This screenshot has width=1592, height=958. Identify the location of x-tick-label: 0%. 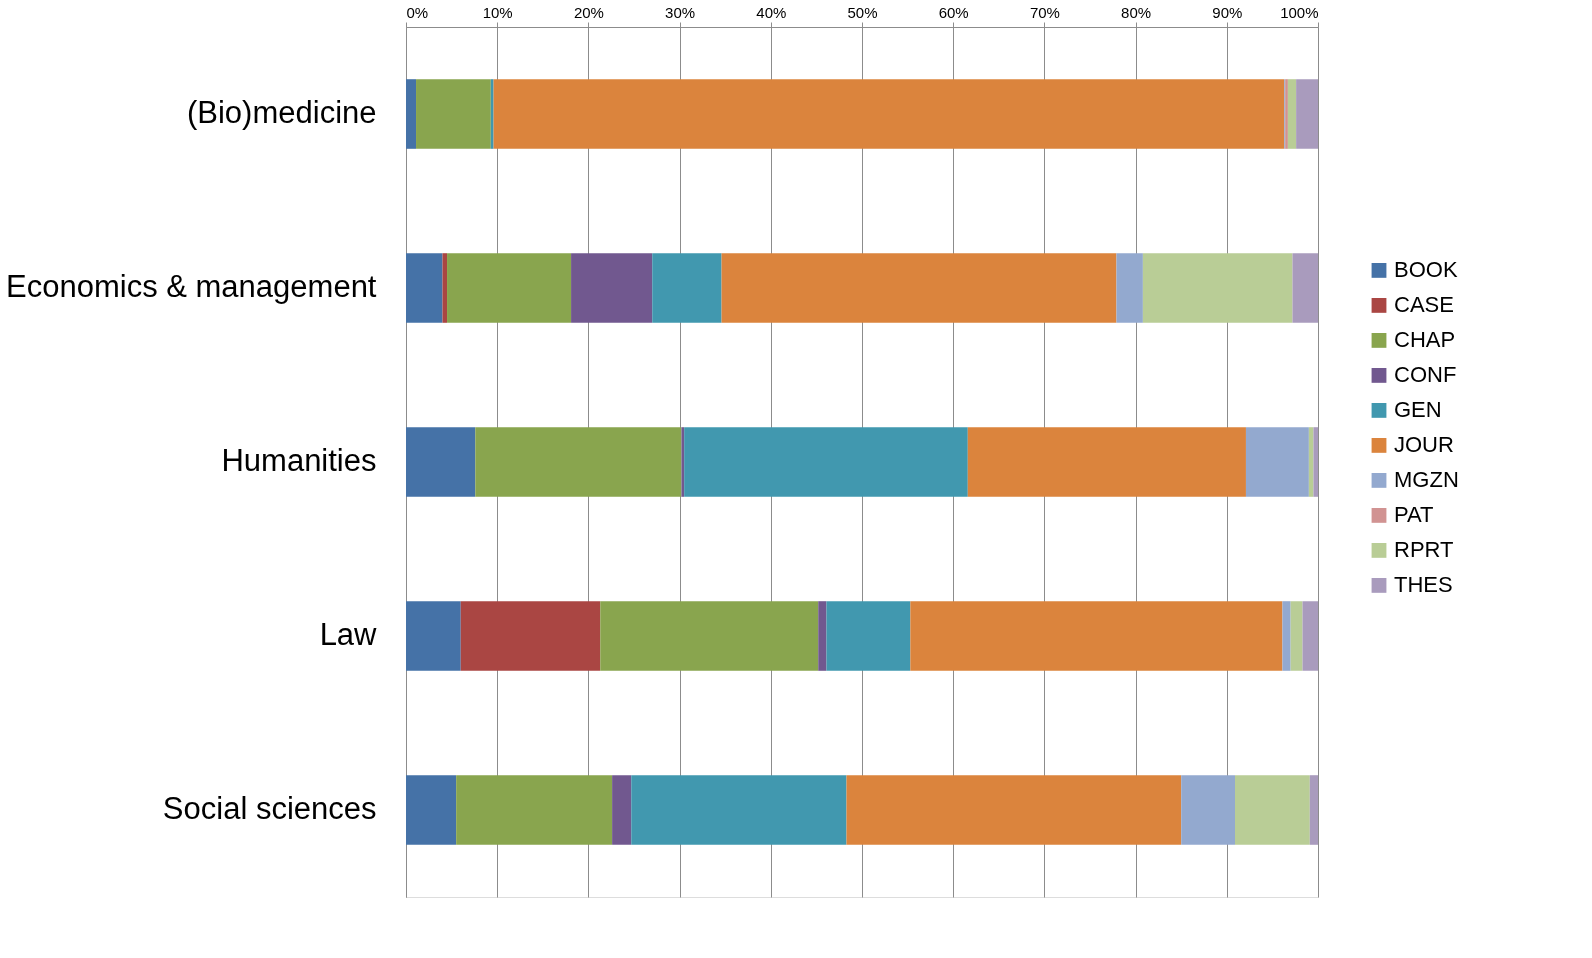
(417, 12).